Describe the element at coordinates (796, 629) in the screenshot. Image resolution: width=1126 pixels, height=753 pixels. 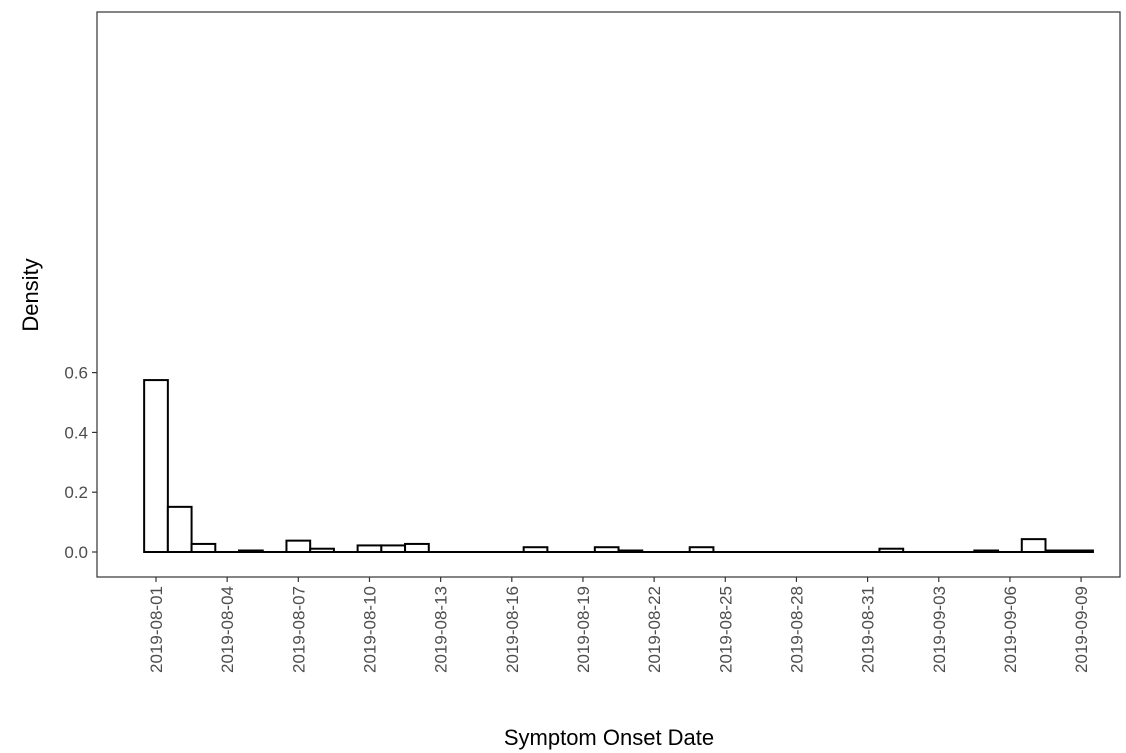
I see `x-tick-label: 2019-08-28` at that location.